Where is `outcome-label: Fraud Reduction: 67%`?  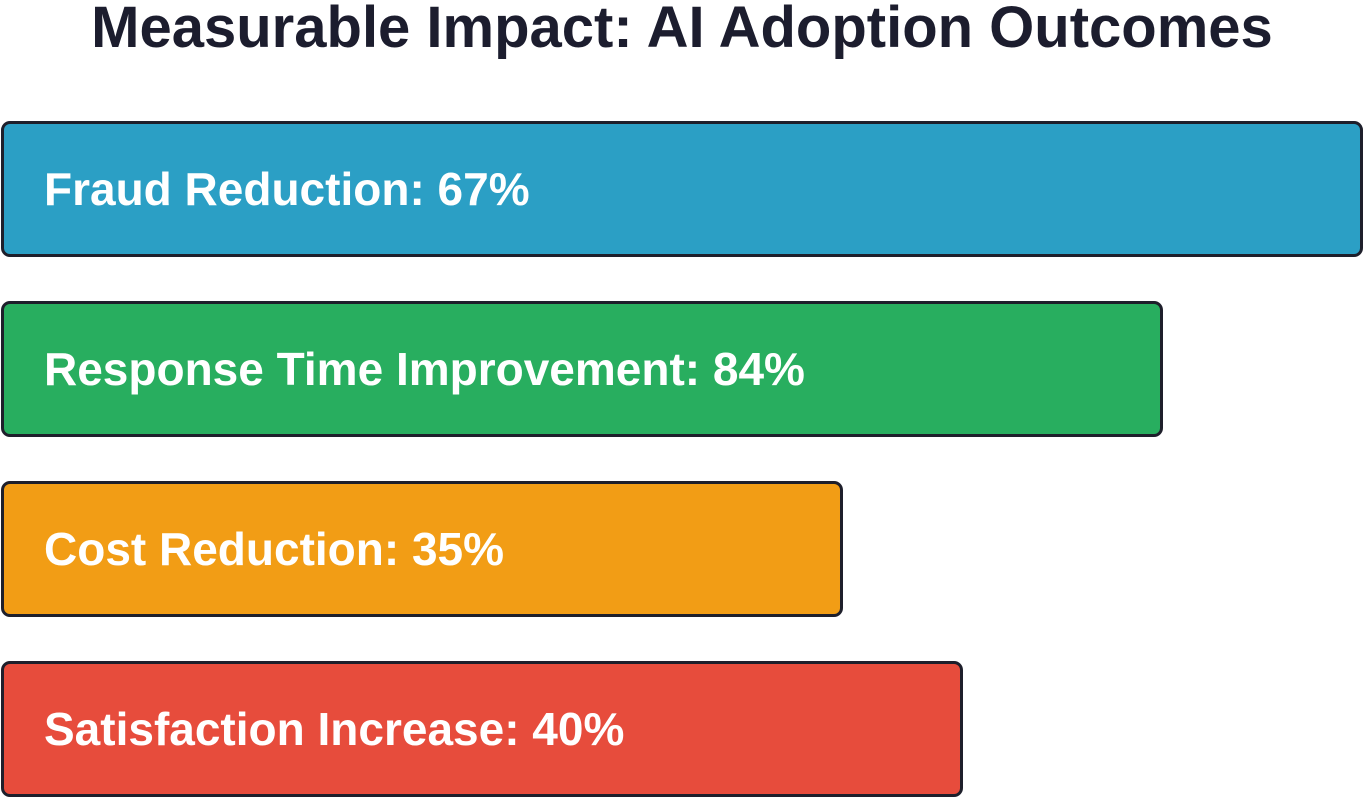 outcome-label: Fraud Reduction: 67% is located at coordinates (287, 189).